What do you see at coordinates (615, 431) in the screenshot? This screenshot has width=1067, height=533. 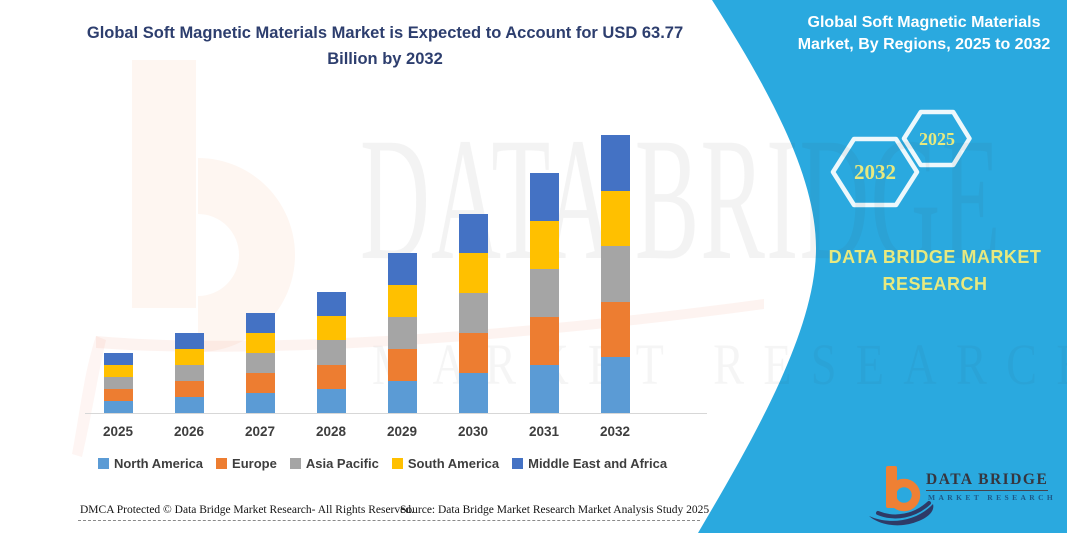 I see `x-label-2032: 2032` at bounding box center [615, 431].